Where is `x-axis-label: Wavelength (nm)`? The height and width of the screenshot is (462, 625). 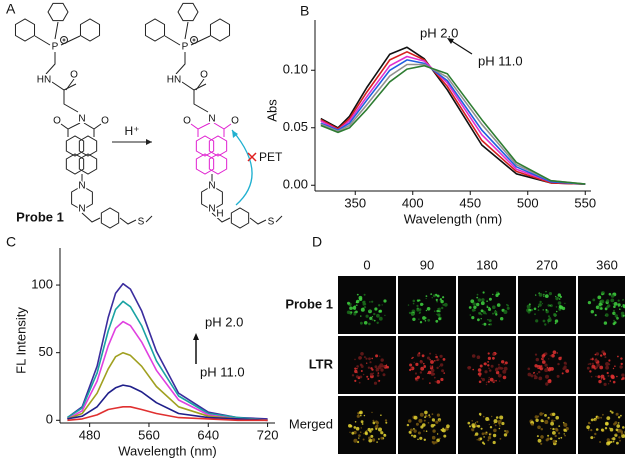 x-axis-label: Wavelength (nm) is located at coordinates (167, 450).